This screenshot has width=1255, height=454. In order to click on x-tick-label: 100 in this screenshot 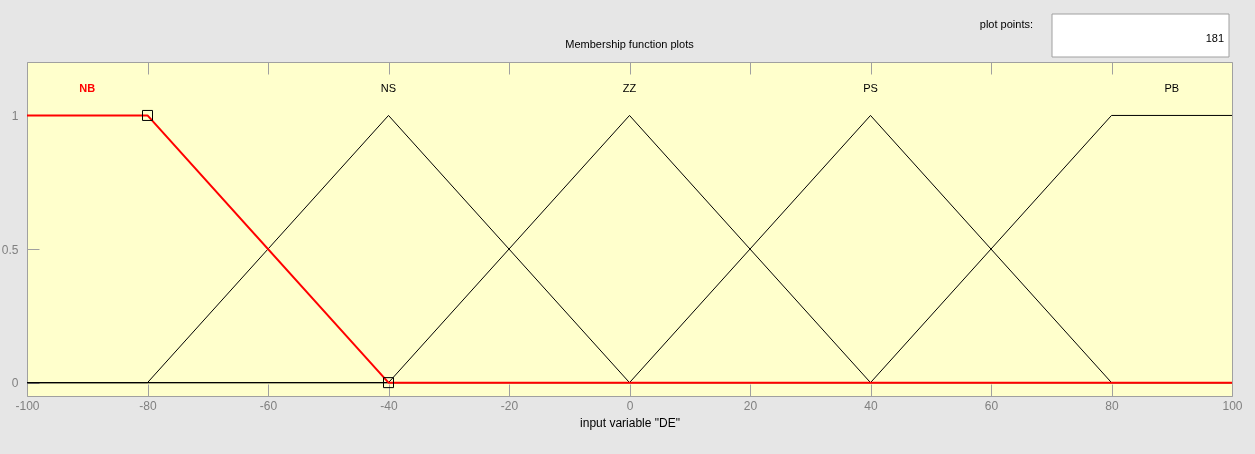, I will do `click(1232, 405)`.